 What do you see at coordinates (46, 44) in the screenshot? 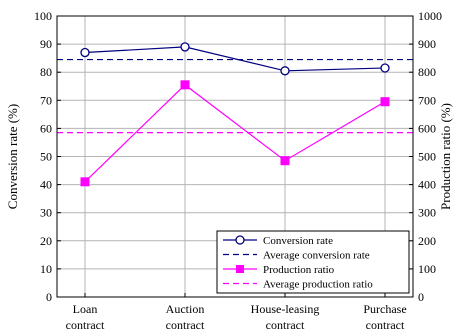
I see `y-left-tick-label: 90` at bounding box center [46, 44].